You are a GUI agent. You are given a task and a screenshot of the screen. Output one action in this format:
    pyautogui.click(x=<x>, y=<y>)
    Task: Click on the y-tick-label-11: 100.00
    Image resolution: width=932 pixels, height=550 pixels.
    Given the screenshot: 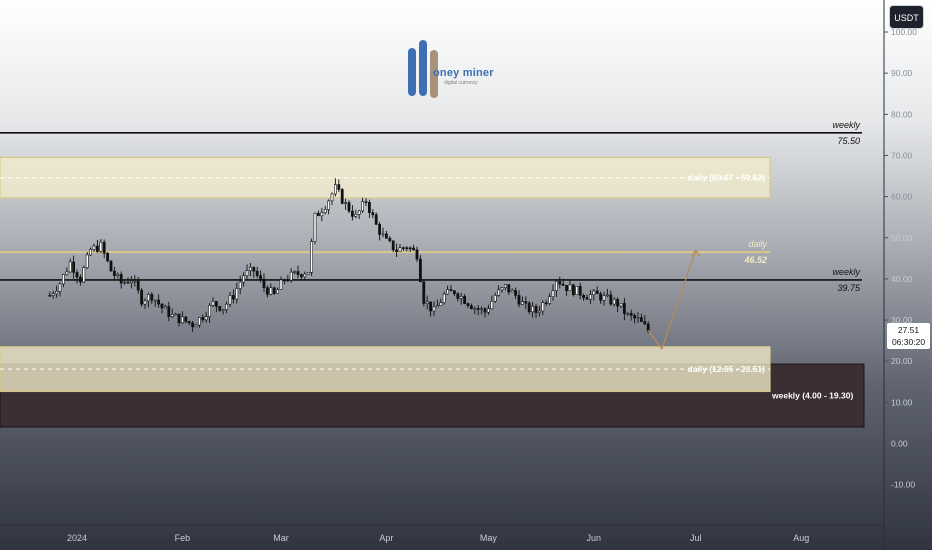 What is the action you would take?
    pyautogui.click(x=904, y=32)
    